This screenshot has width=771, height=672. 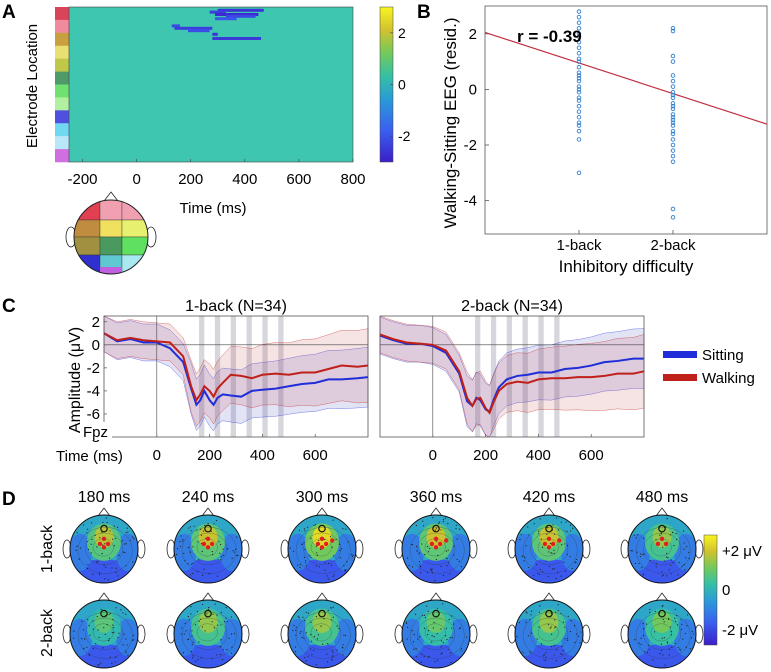 What do you see at coordinates (662, 528) in the screenshot?
I see `fpz-marker` at bounding box center [662, 528].